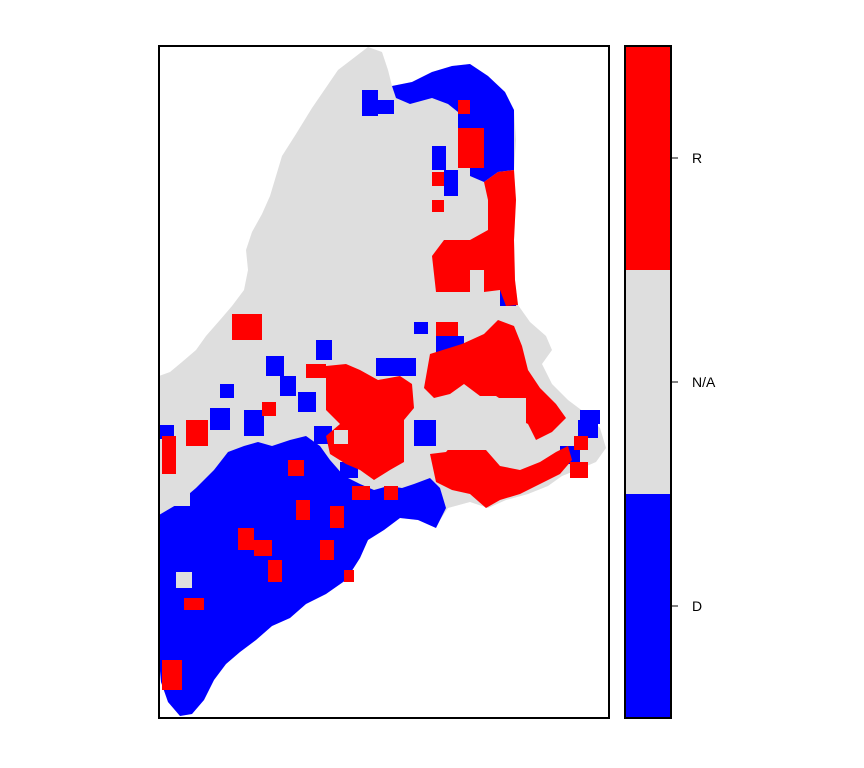  What do you see at coordinates (169, 455) in the screenshot?
I see `region-r-w2` at bounding box center [169, 455].